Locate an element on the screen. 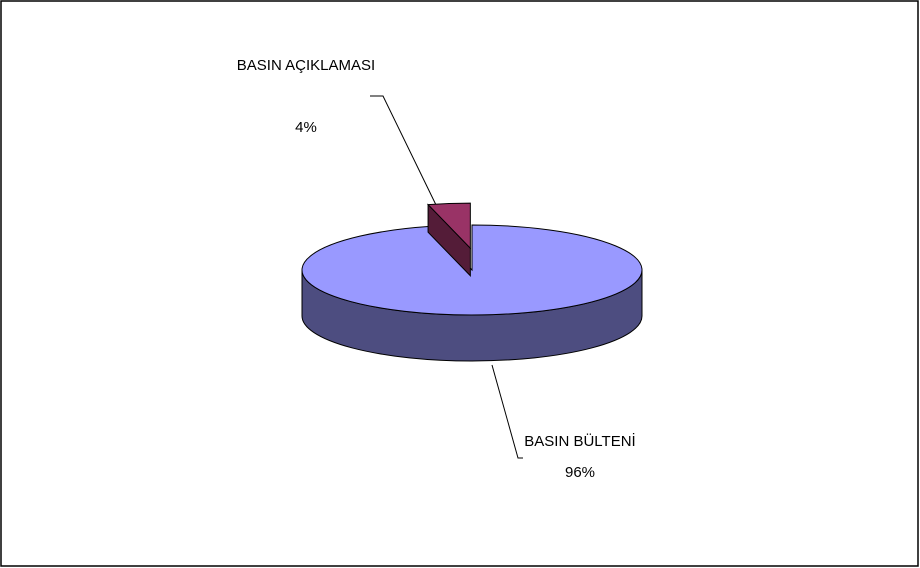  slice-label: BASIN BÜLTENİ is located at coordinates (580, 441).